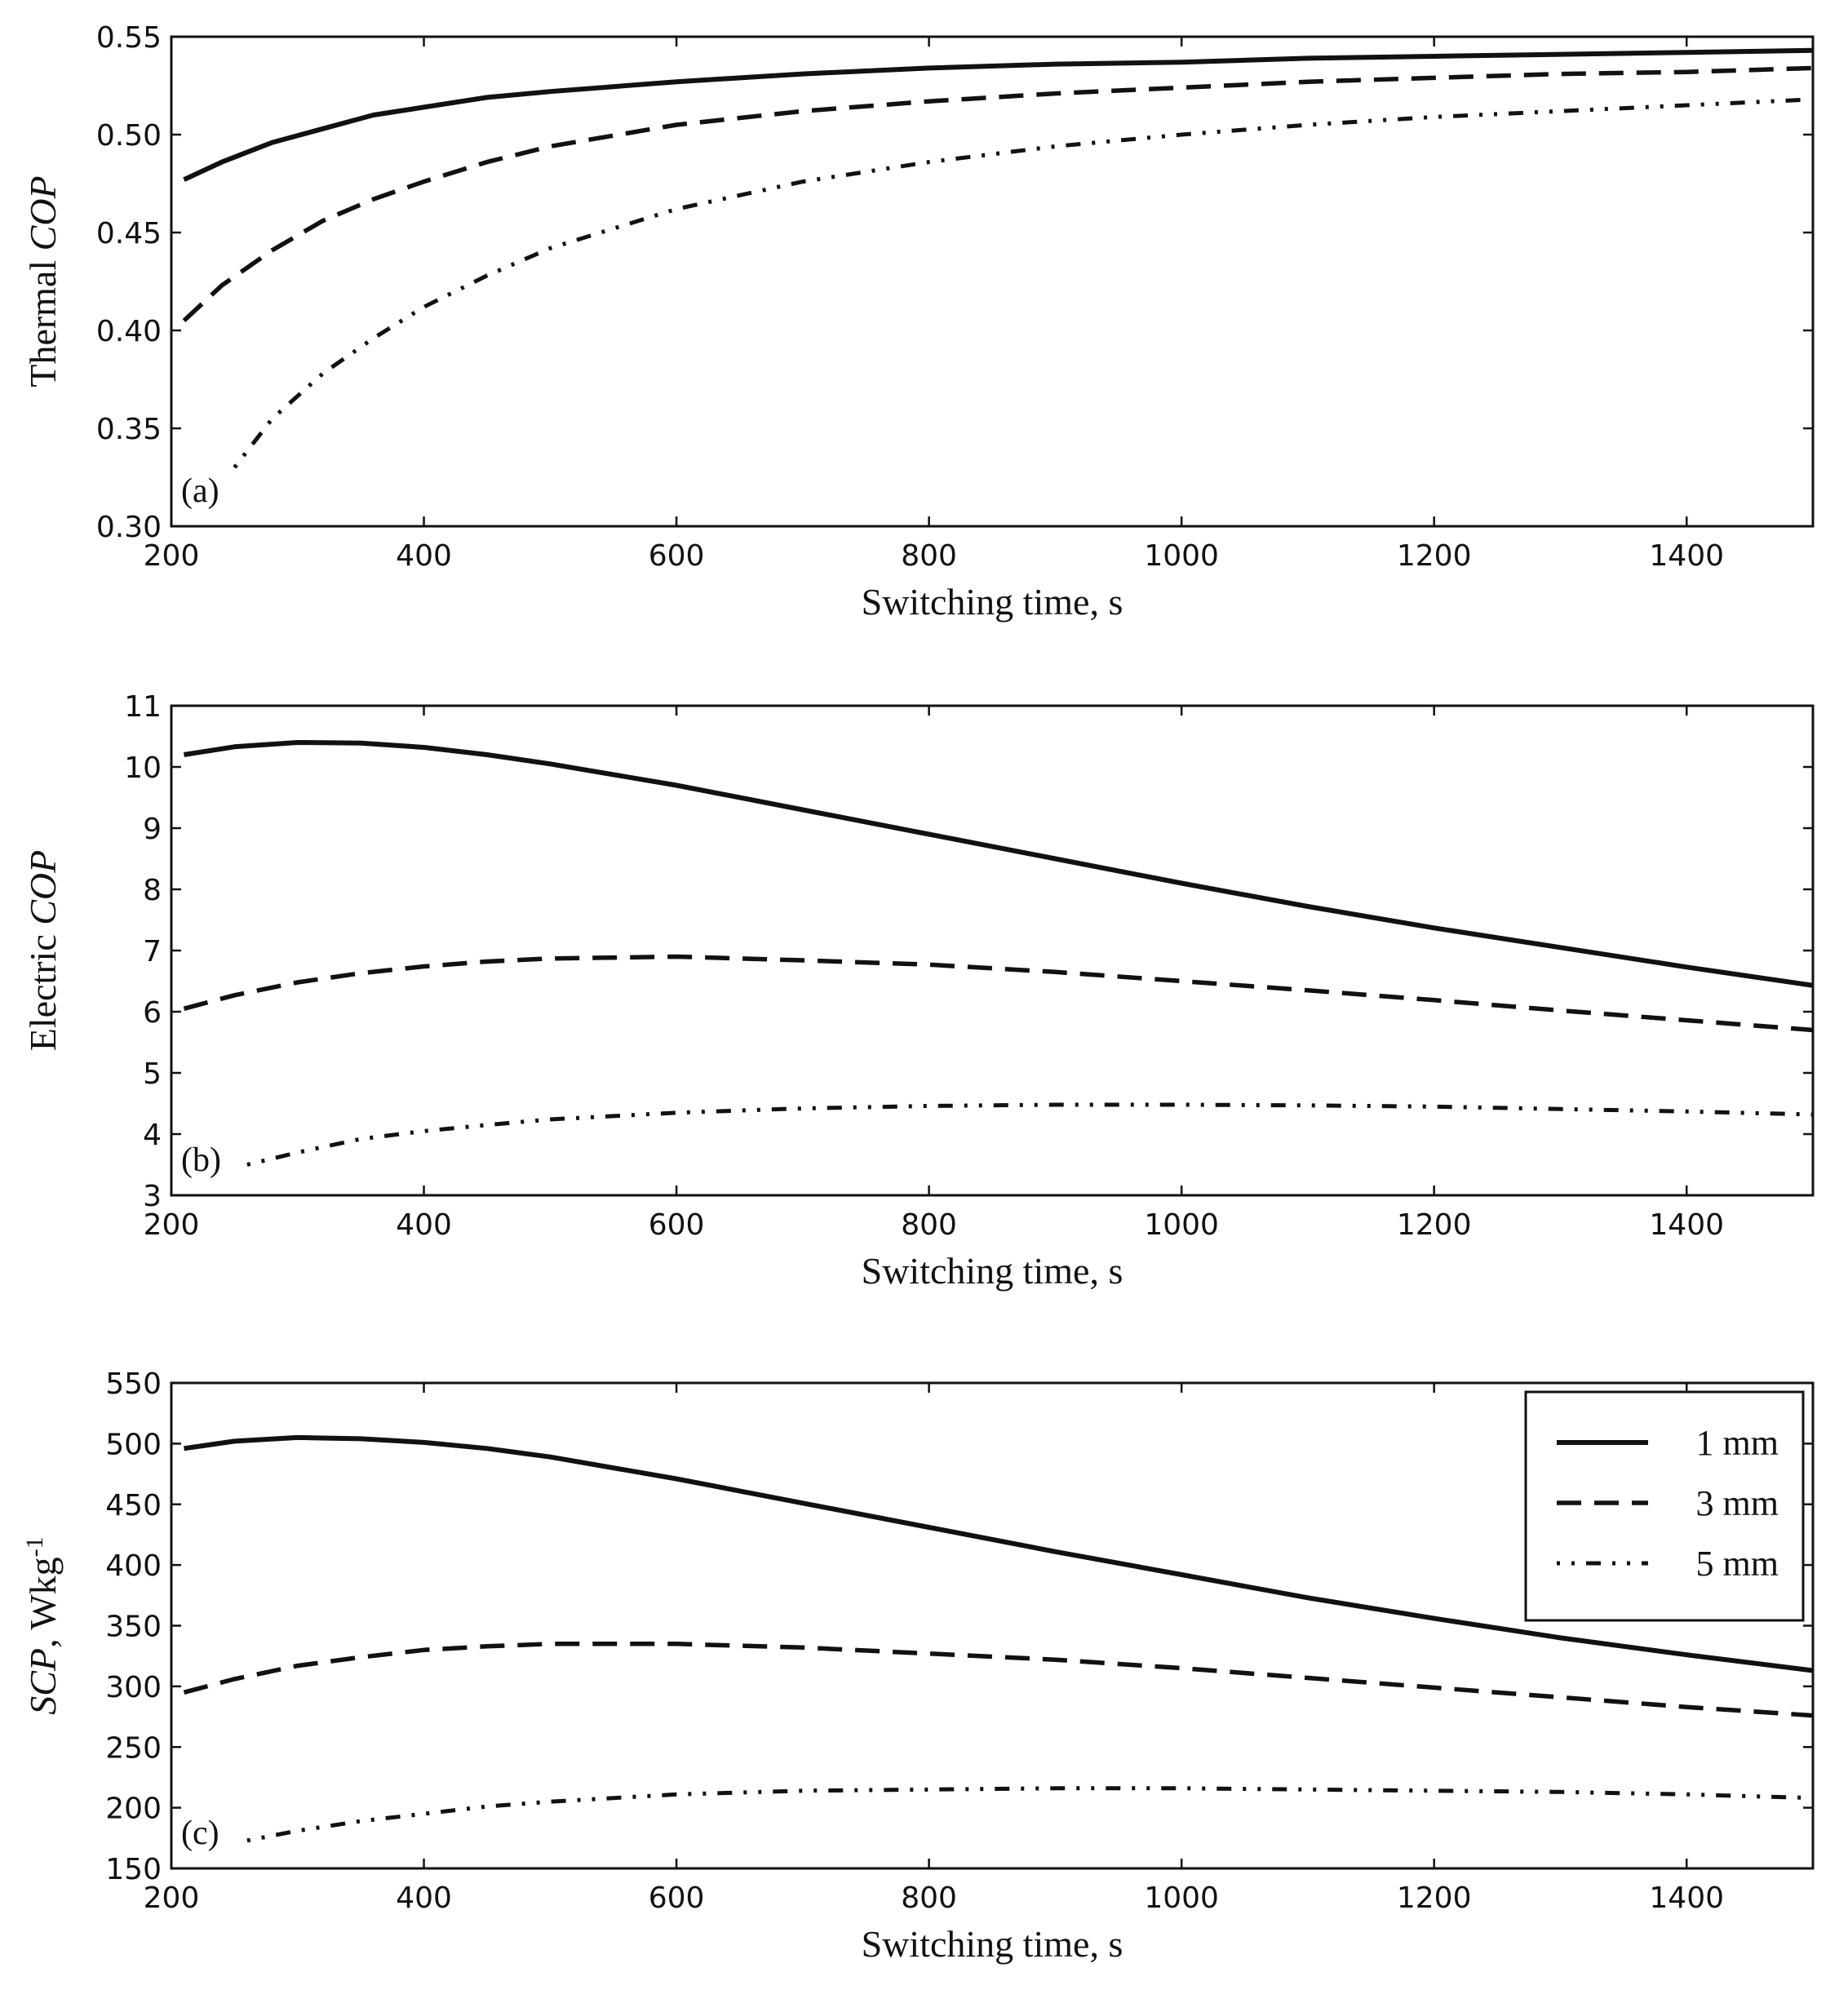  What do you see at coordinates (43, 318) in the screenshot?
I see `y-axis-label-part: Thermal` at bounding box center [43, 318].